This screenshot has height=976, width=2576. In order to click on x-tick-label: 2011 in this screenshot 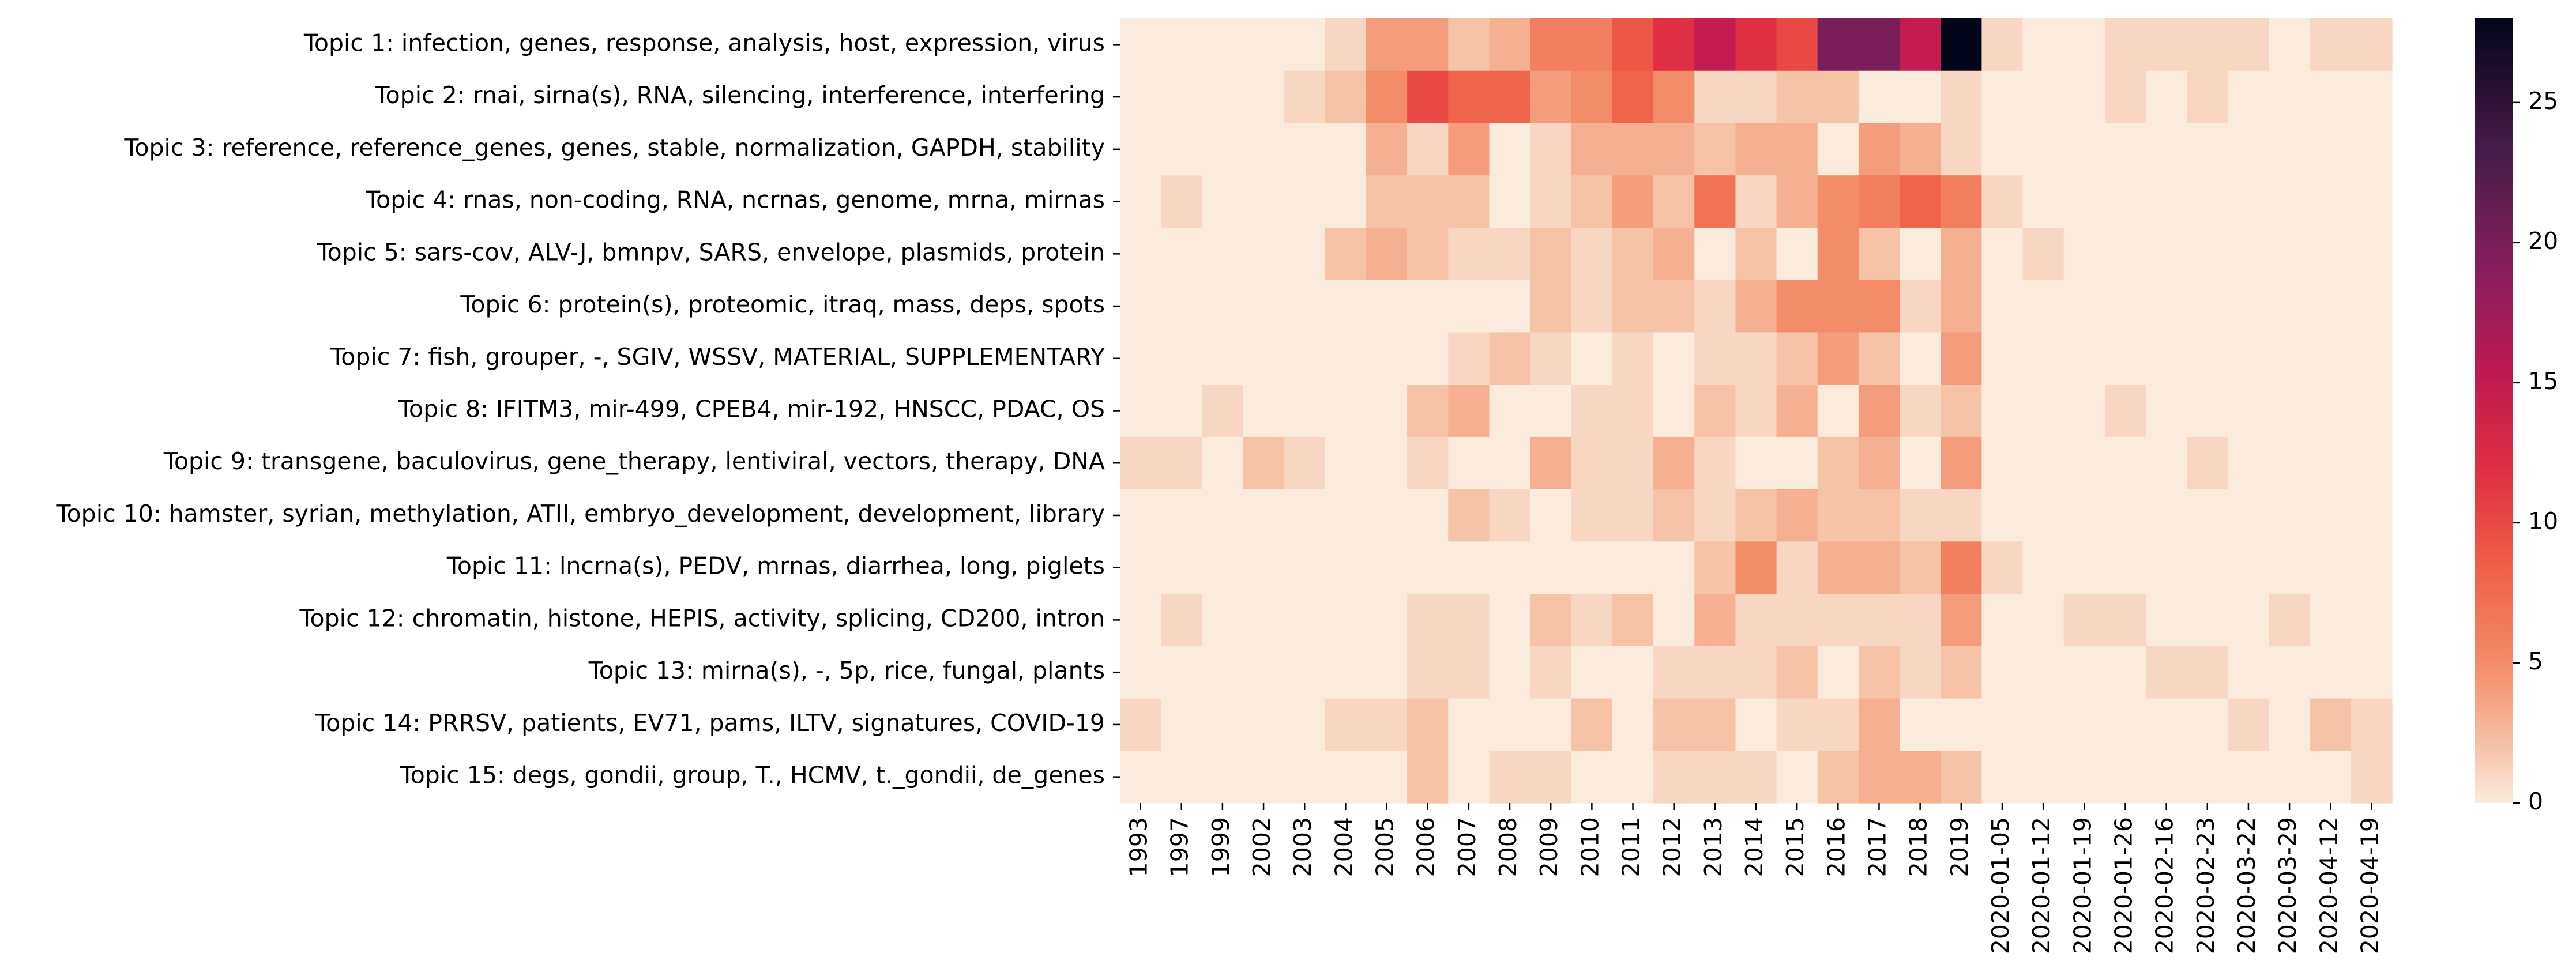, I will do `click(1631, 847)`.